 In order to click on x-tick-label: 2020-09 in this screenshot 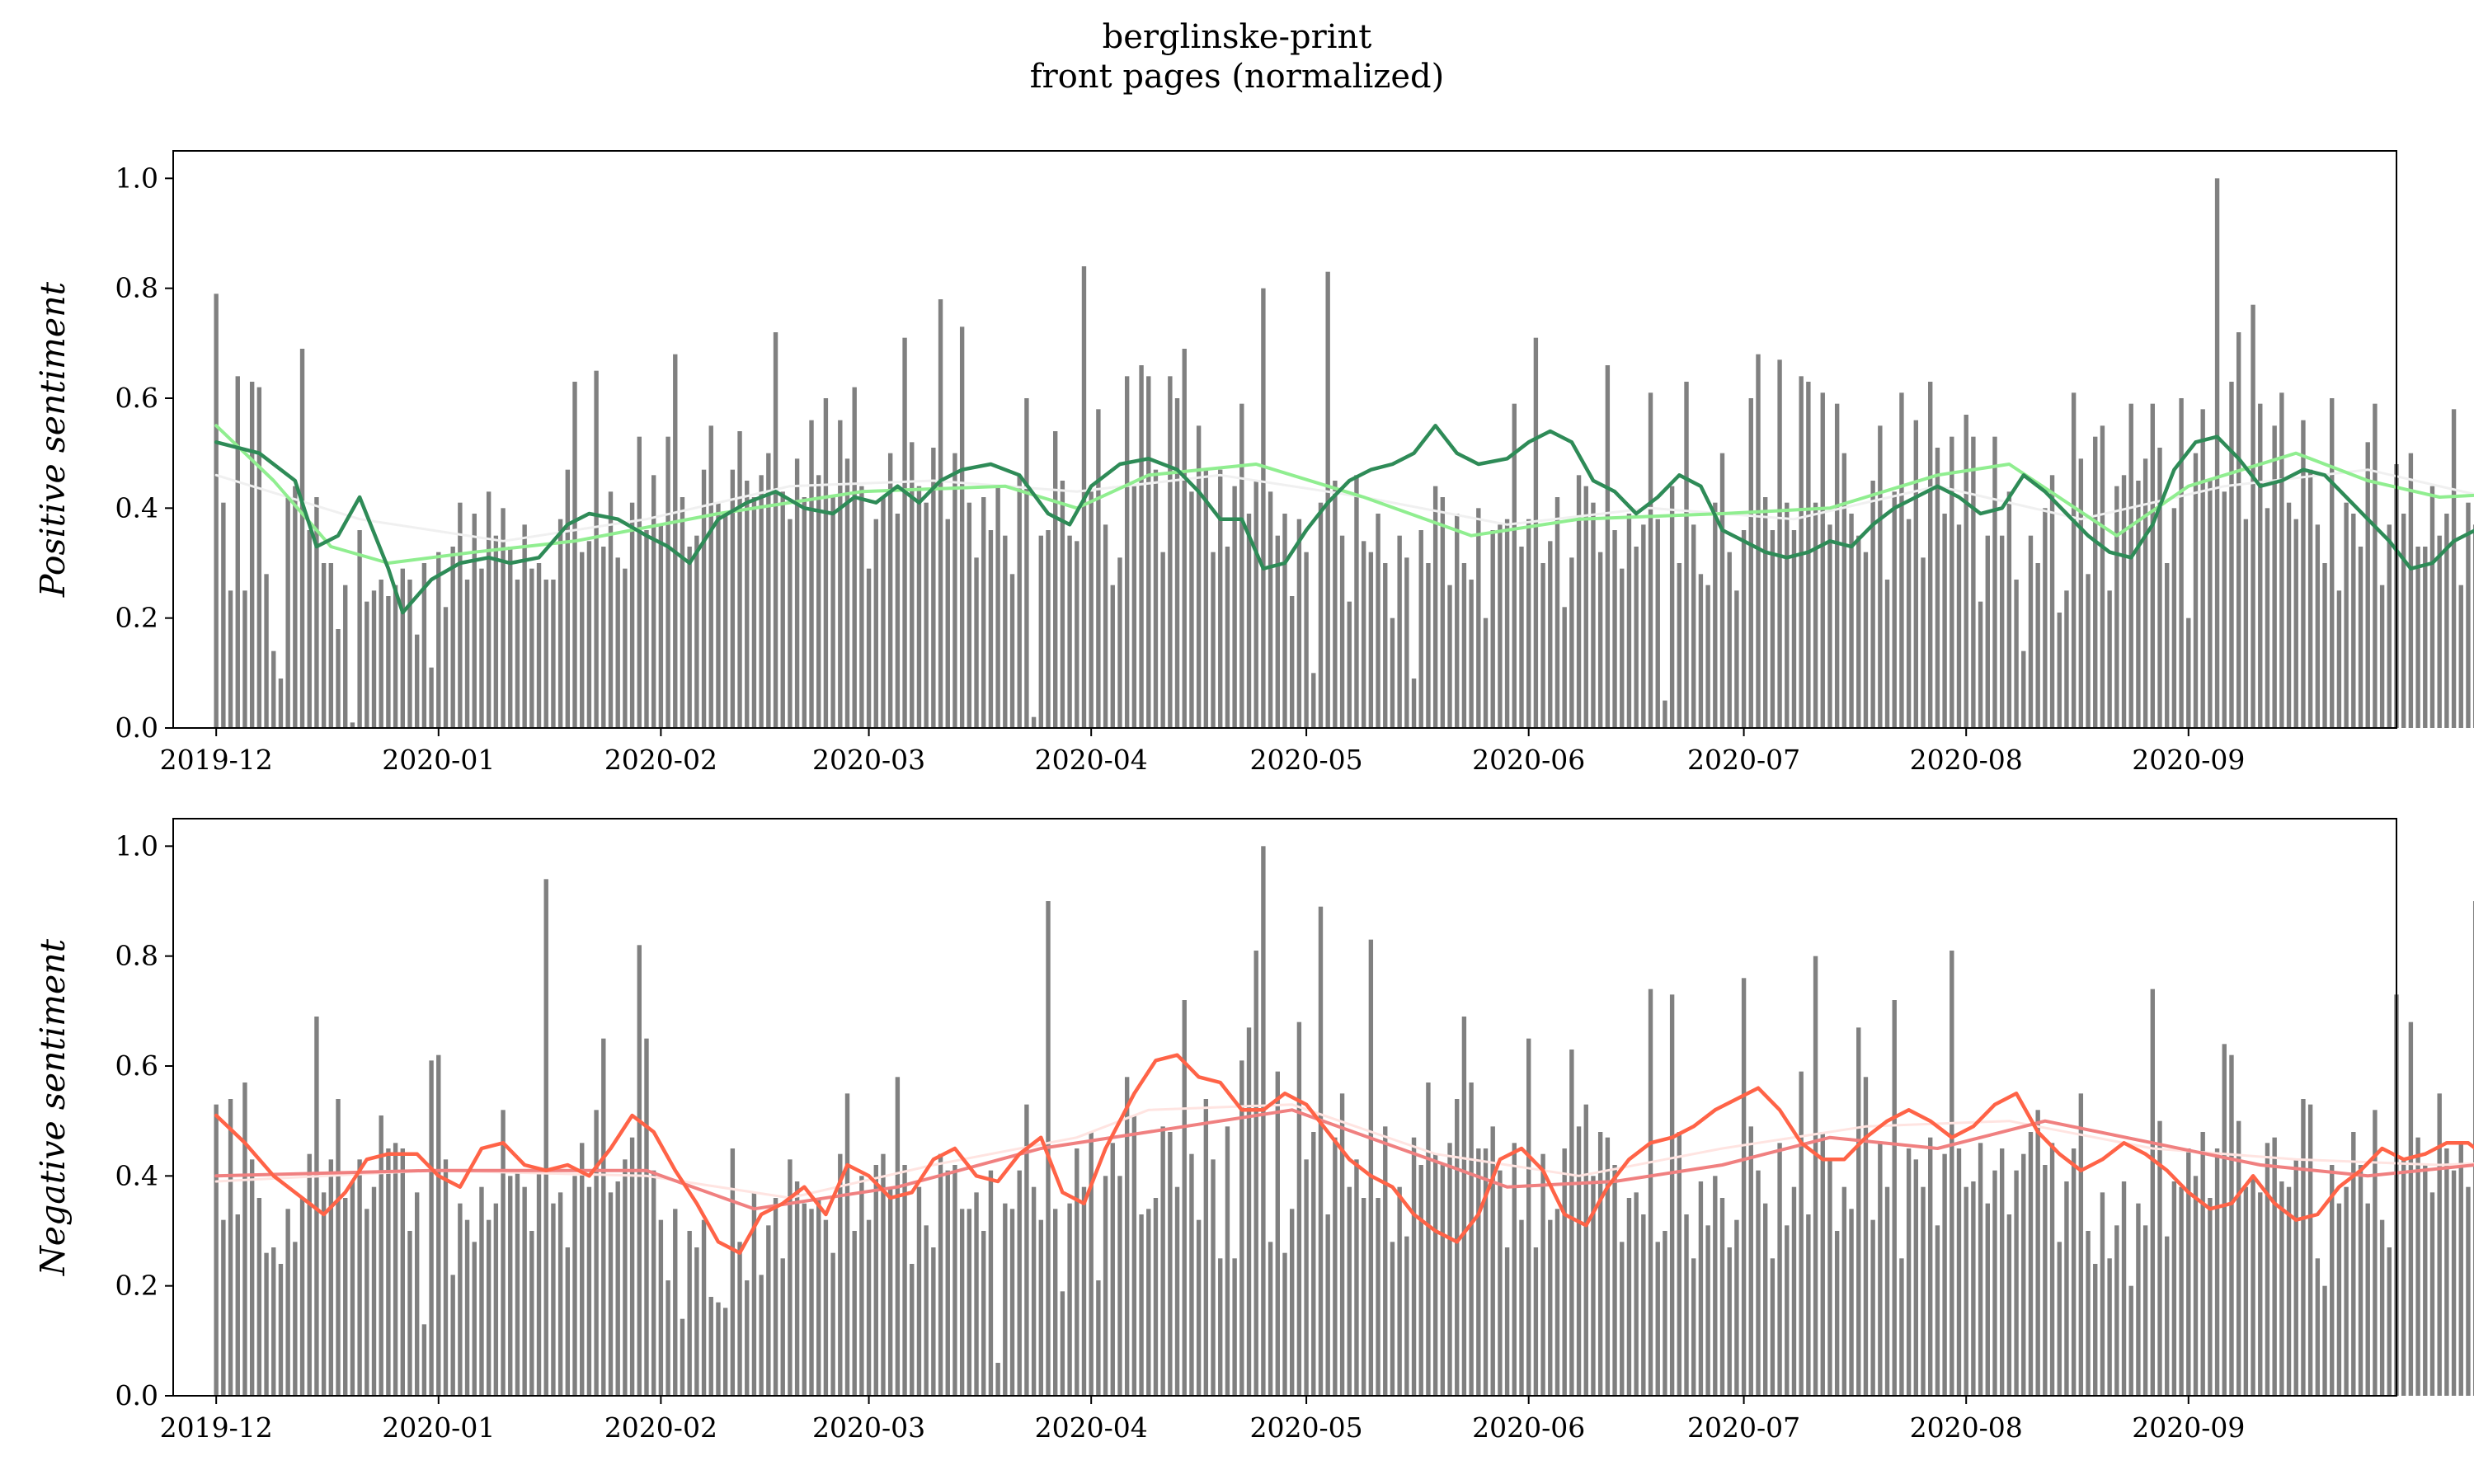, I will do `click(2188, 760)`.